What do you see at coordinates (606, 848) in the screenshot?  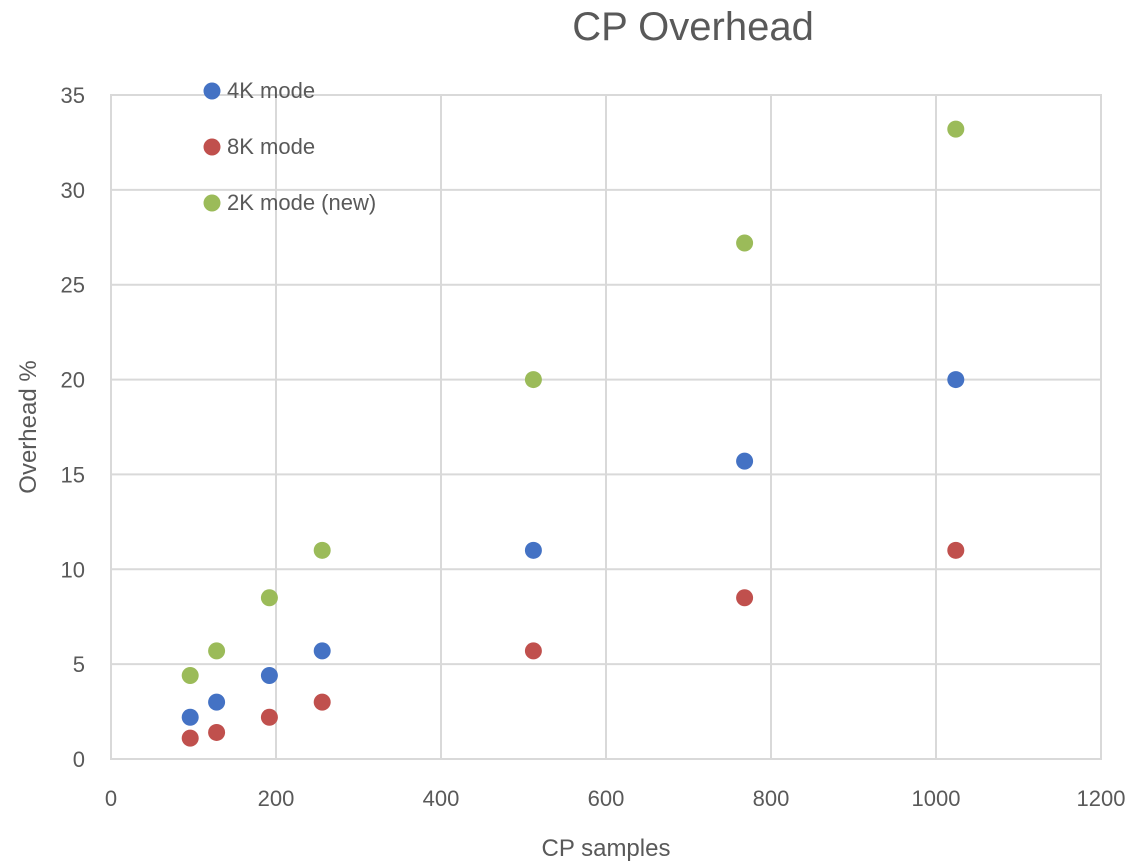 I see `x-axis-label: CP samples` at bounding box center [606, 848].